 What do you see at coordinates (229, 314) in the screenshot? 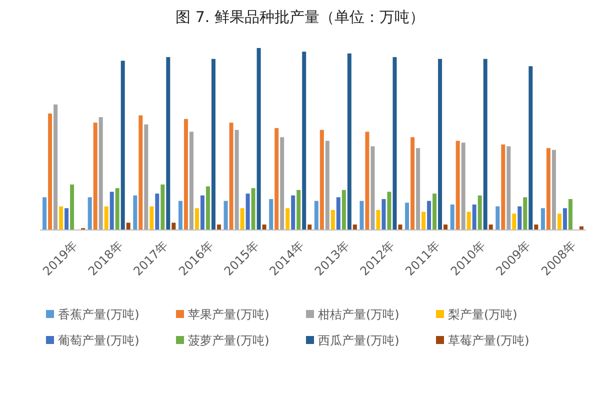
I see `legend-label: 苹果产量(万吨)` at bounding box center [229, 314].